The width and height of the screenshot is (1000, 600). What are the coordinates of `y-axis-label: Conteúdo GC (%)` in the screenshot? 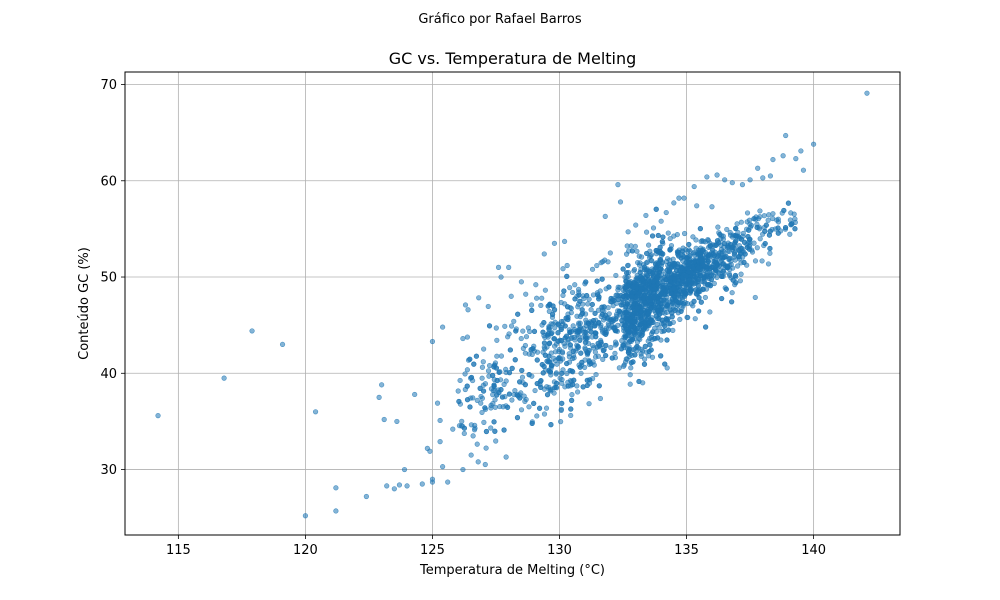 It's located at (84, 303).